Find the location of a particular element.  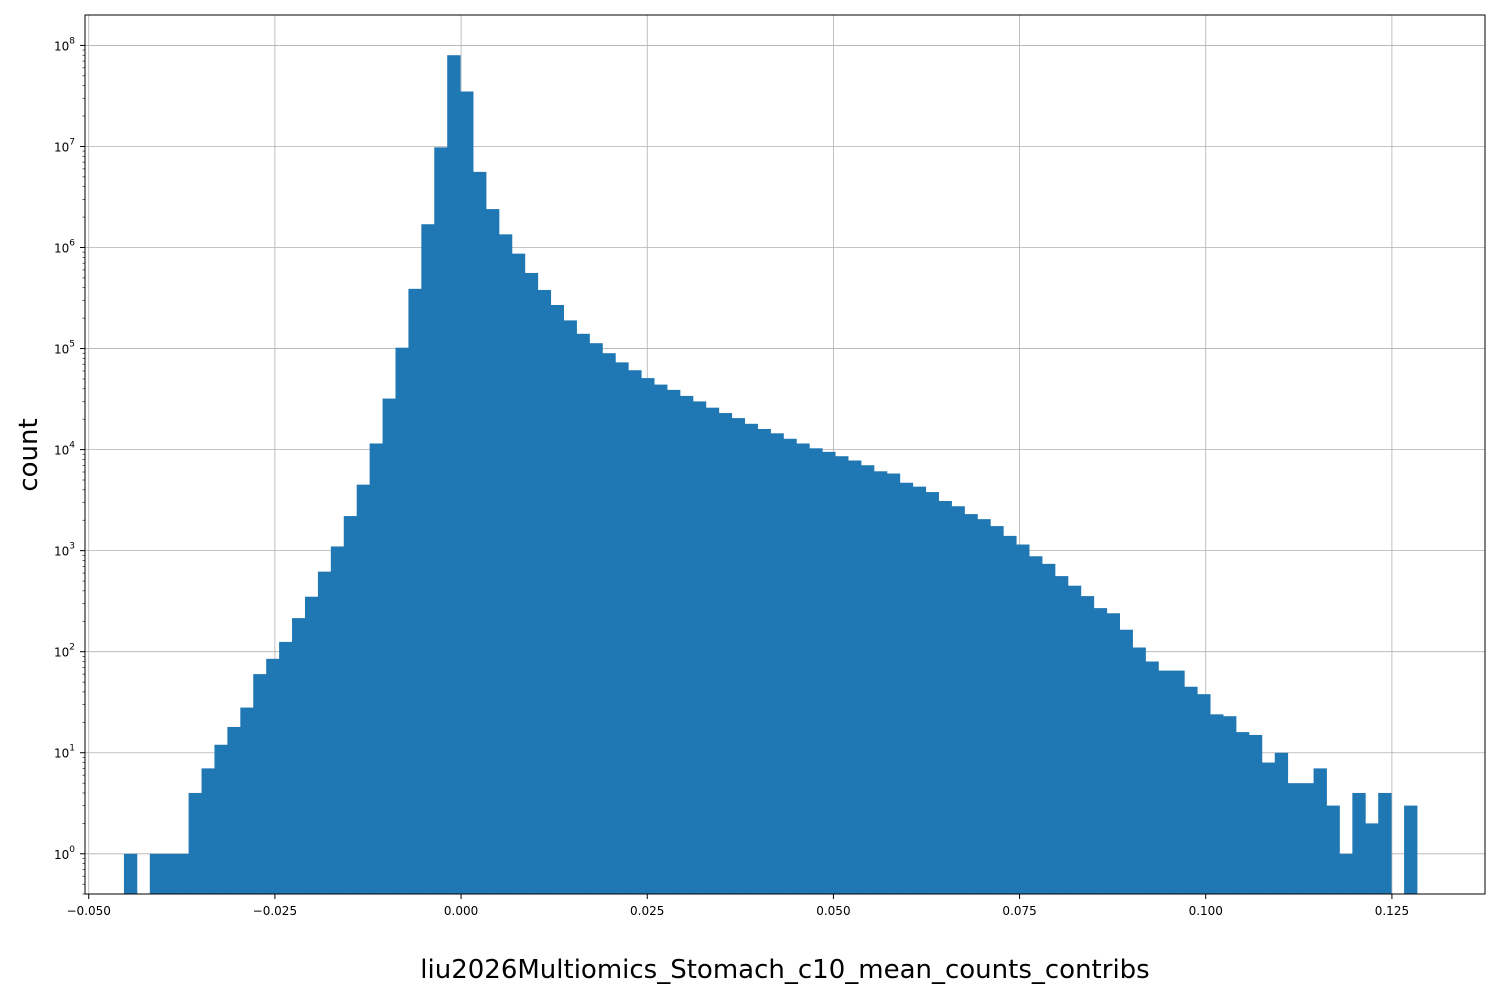

x-tick-label: 0.100 is located at coordinates (1206, 911).